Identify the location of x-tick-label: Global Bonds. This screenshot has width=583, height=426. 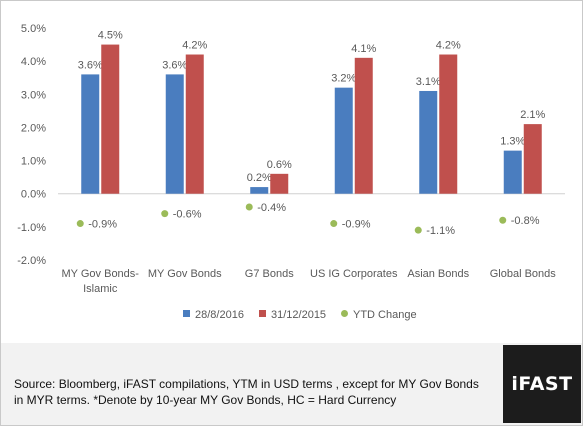
(523, 274).